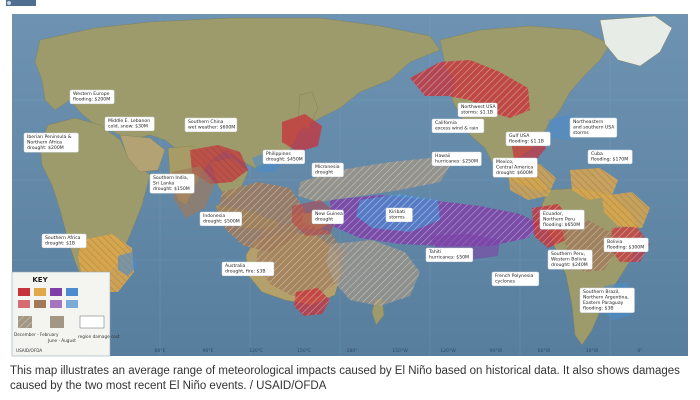 Image resolution: width=700 pixels, height=400 pixels. What do you see at coordinates (36, 334) in the screenshot?
I see `key-label-december: December - February` at bounding box center [36, 334].